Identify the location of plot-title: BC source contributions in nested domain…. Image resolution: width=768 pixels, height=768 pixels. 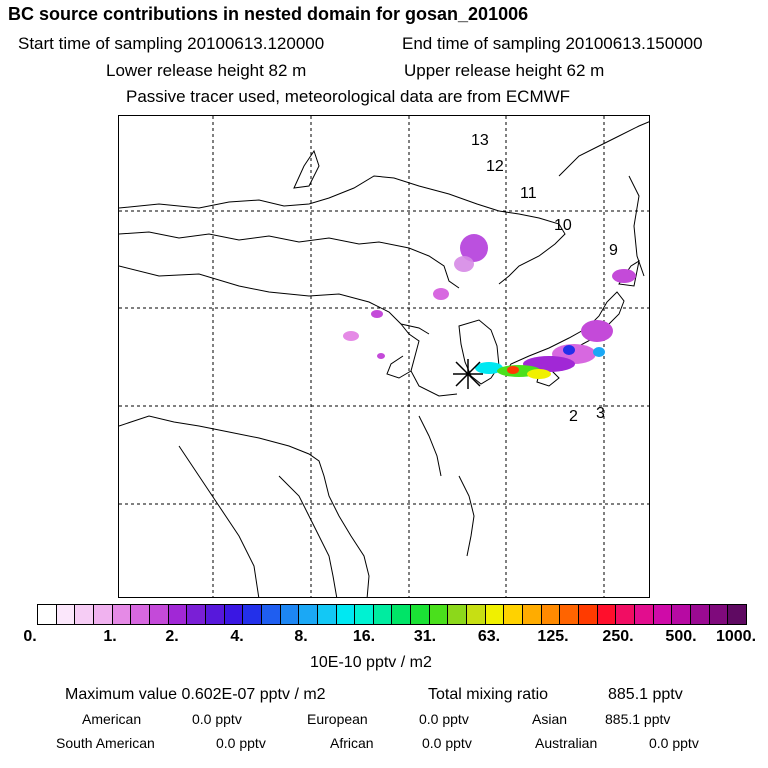
(268, 14).